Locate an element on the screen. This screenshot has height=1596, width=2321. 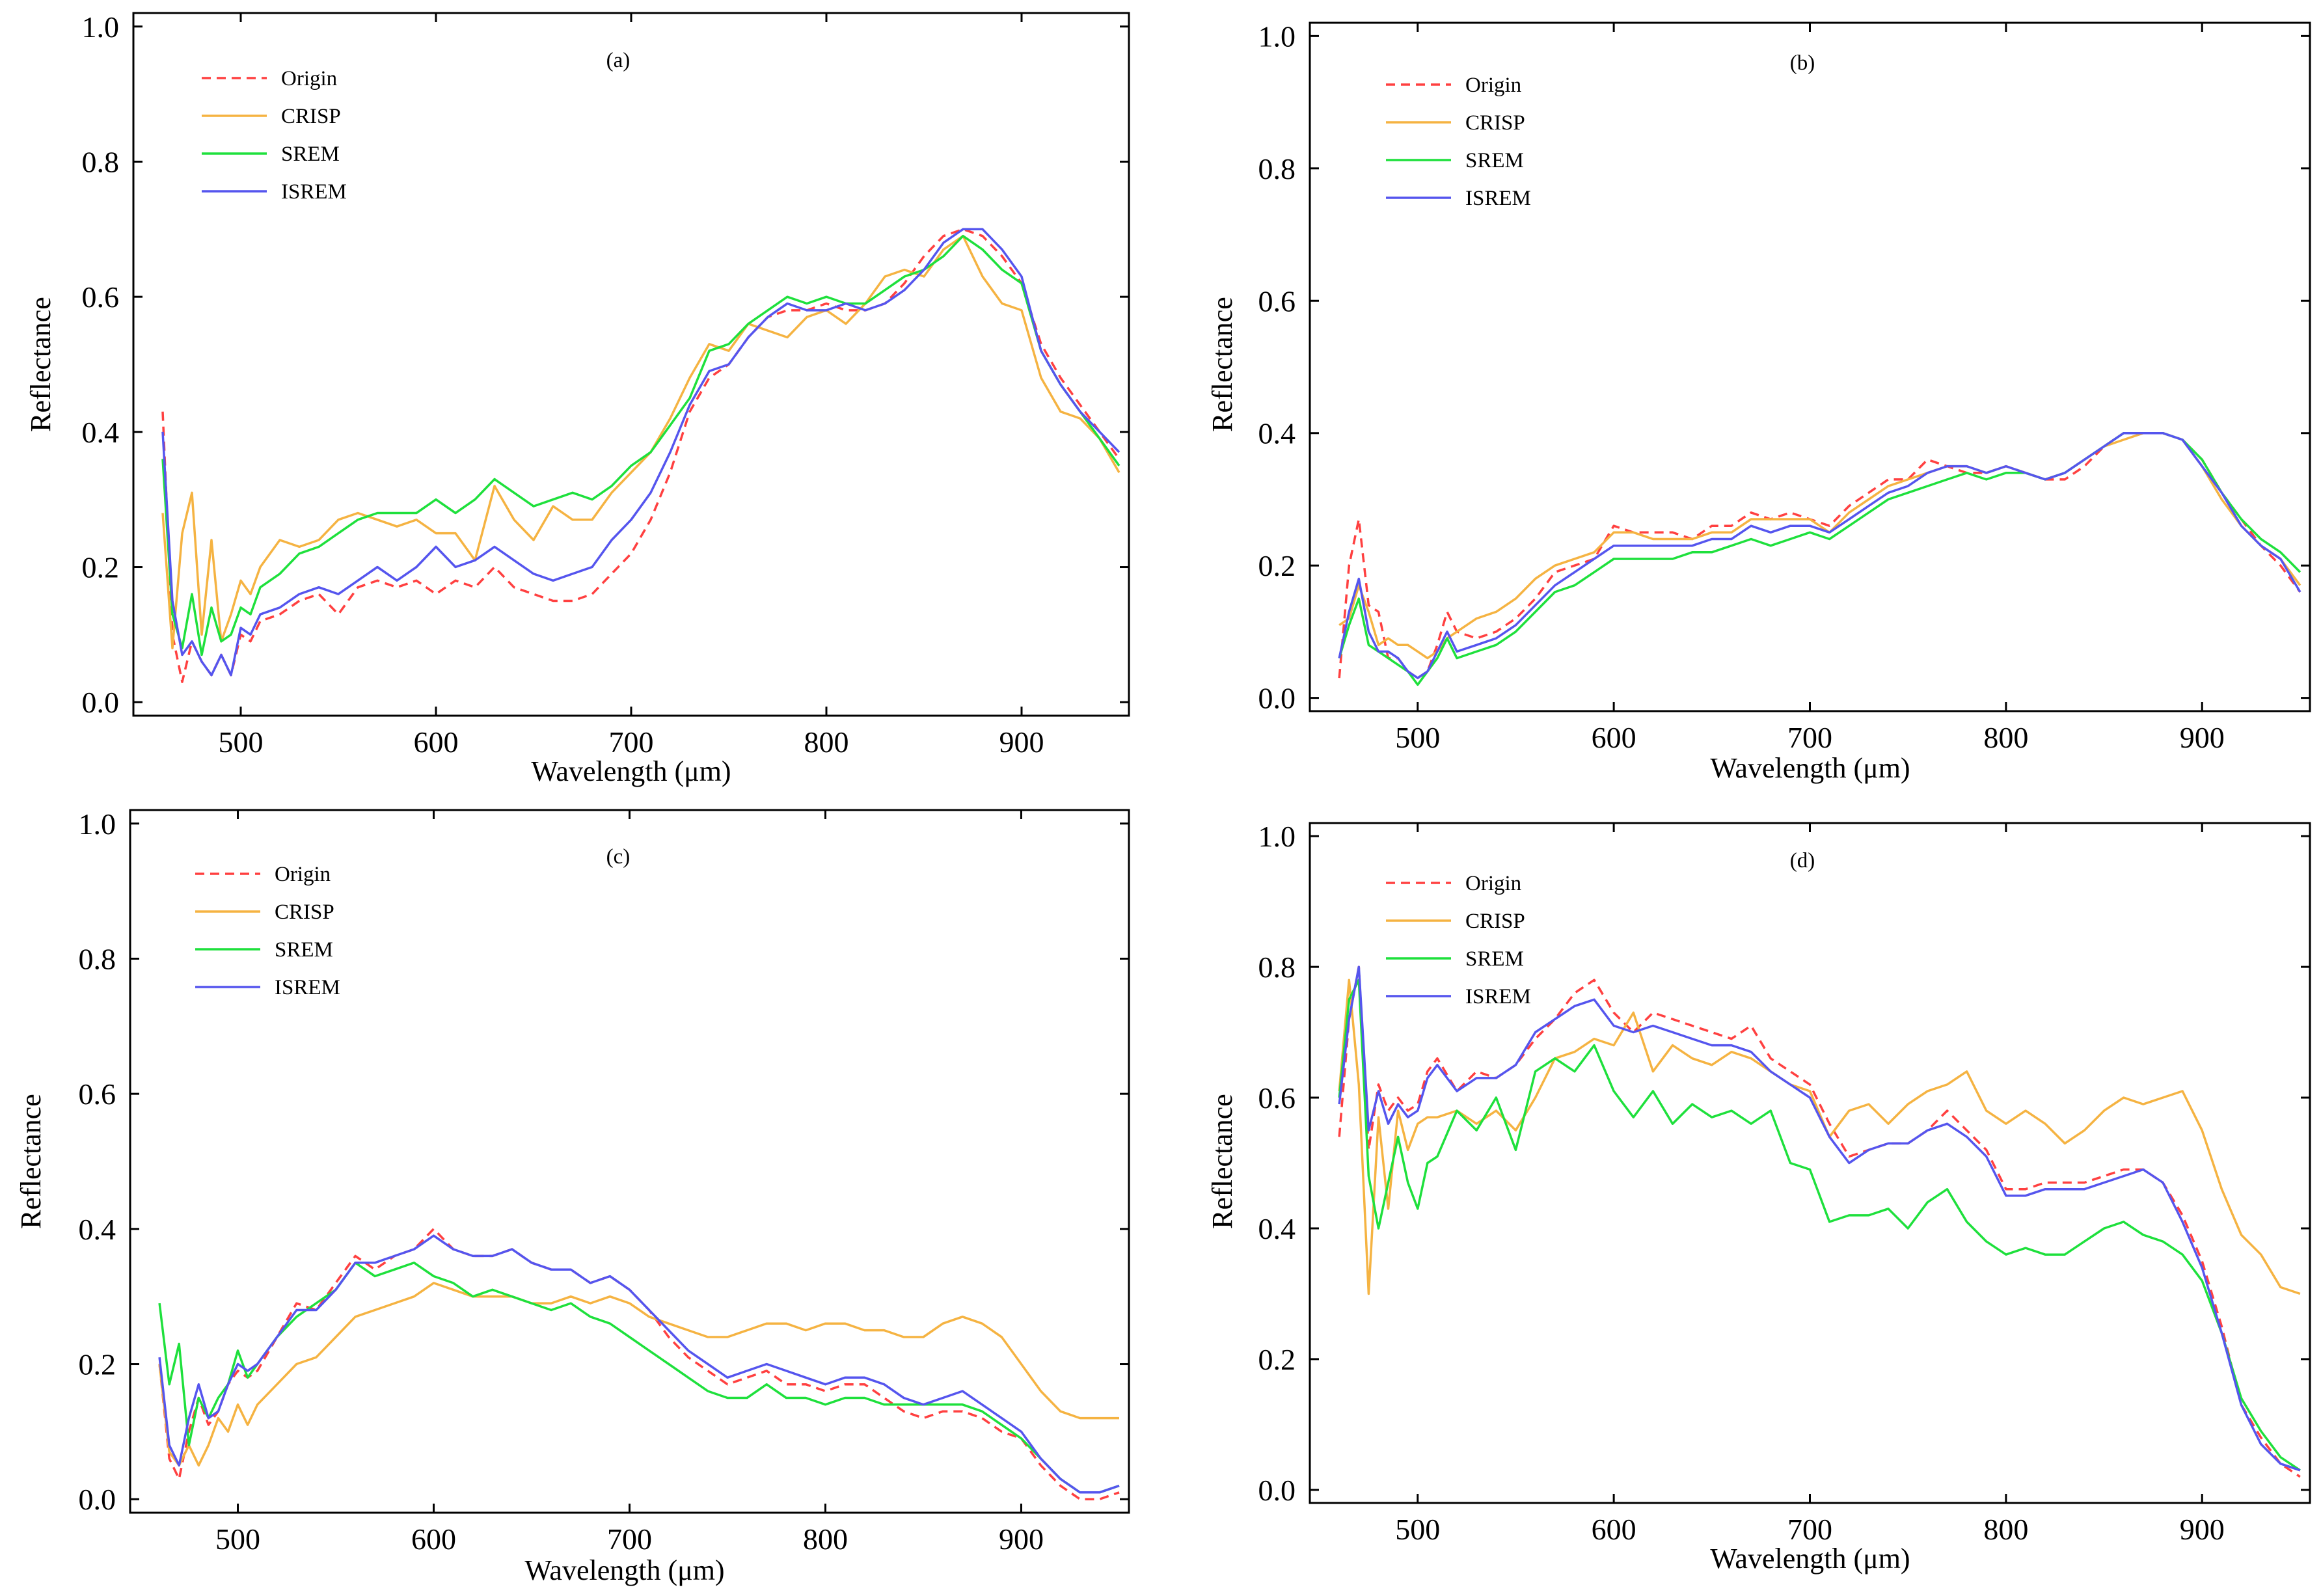
panel-label: (a) is located at coordinates (618, 60).